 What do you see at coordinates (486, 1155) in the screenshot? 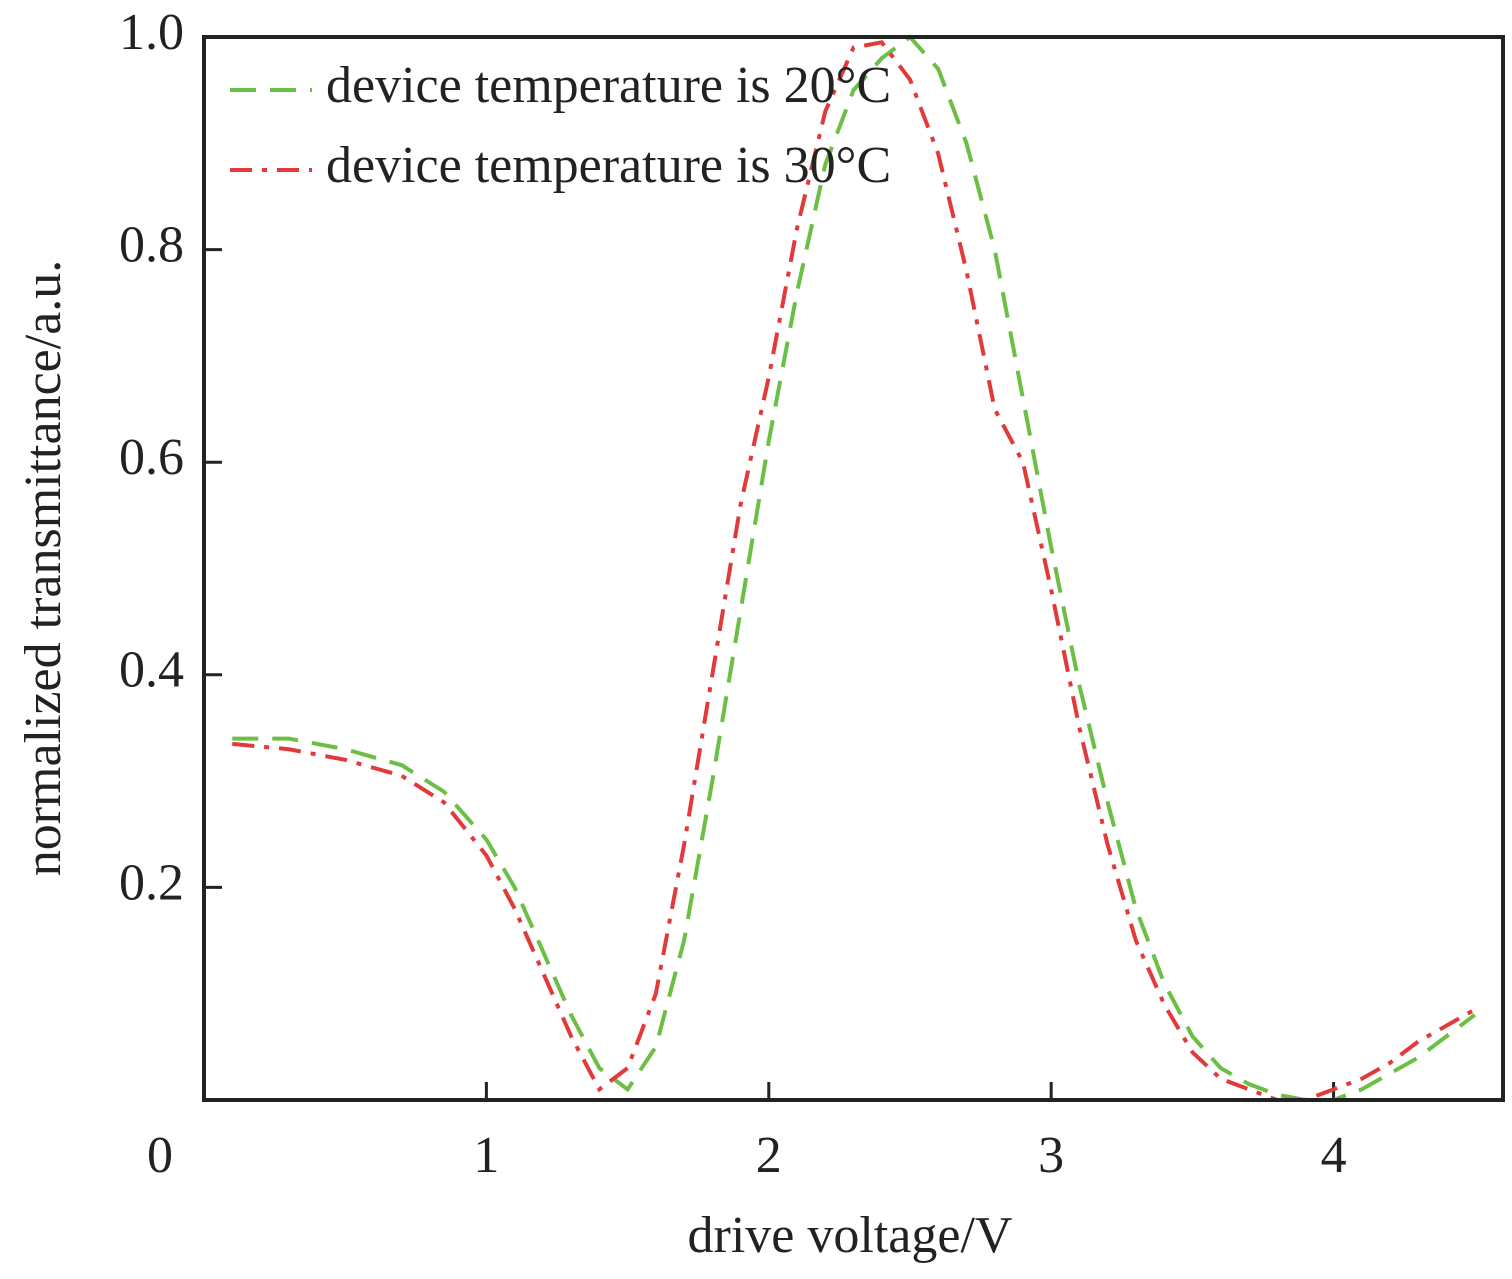
I see `x-tick-label: 1` at bounding box center [486, 1155].